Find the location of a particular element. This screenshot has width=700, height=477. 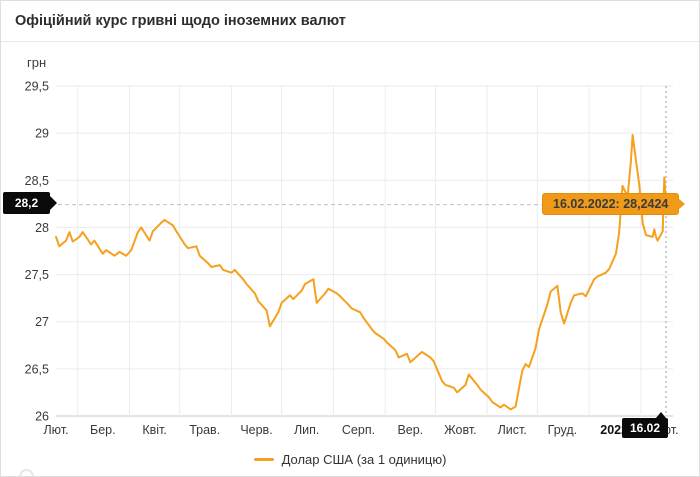

y-value-badge-label: 28,2 is located at coordinates (26, 203).